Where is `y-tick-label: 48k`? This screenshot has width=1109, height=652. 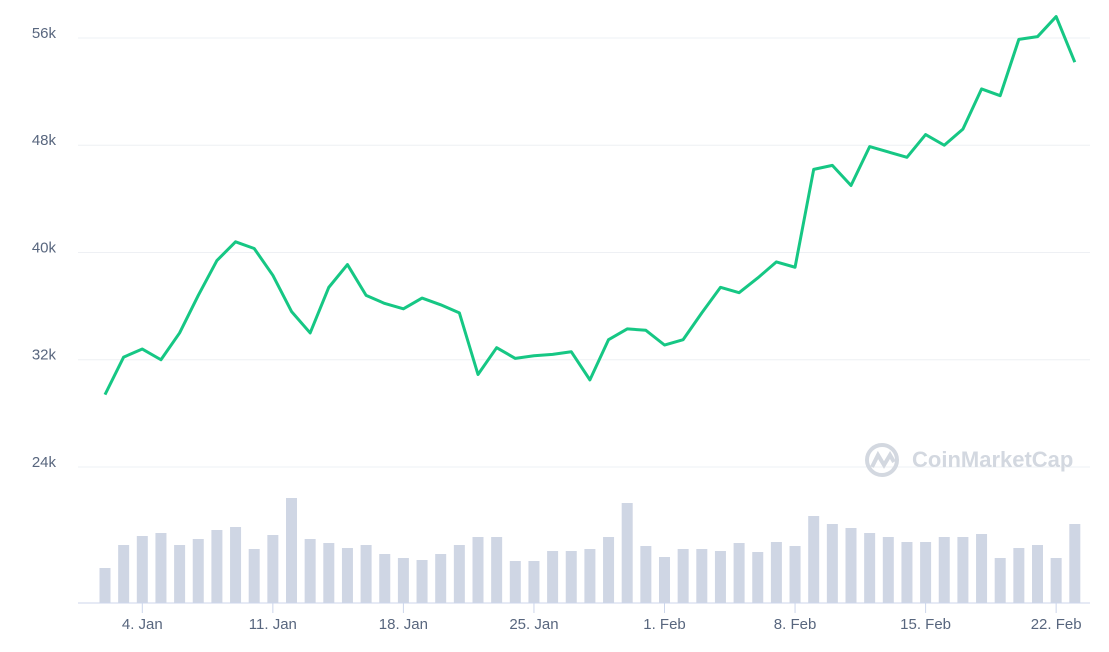
y-tick-label: 48k is located at coordinates (44, 140).